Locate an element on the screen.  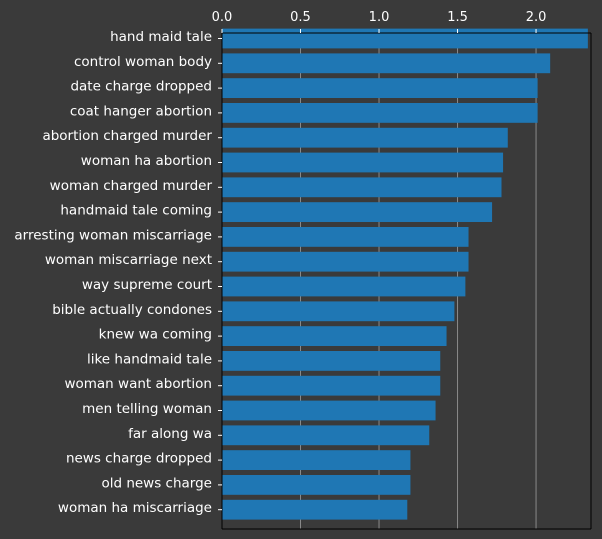
x-tick-label: 2.0 is located at coordinates (536, 17).